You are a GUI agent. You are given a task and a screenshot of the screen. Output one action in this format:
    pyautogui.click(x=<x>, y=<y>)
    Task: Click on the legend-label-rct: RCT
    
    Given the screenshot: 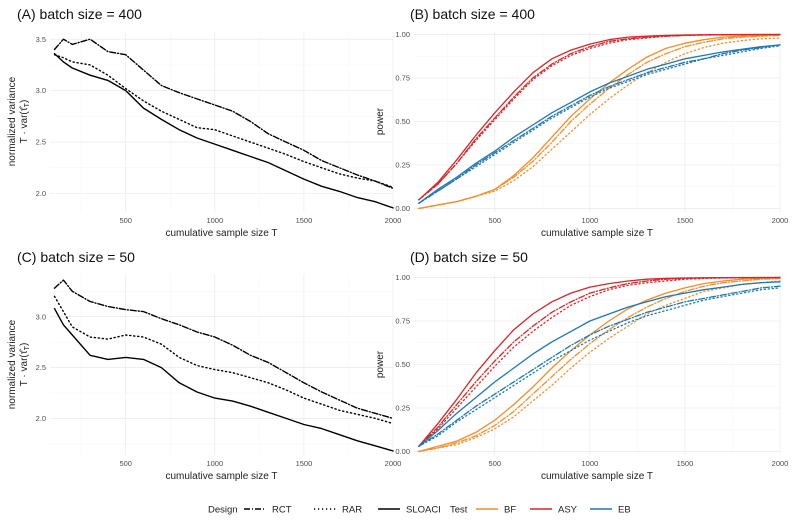 What is the action you would take?
    pyautogui.click(x=282, y=510)
    